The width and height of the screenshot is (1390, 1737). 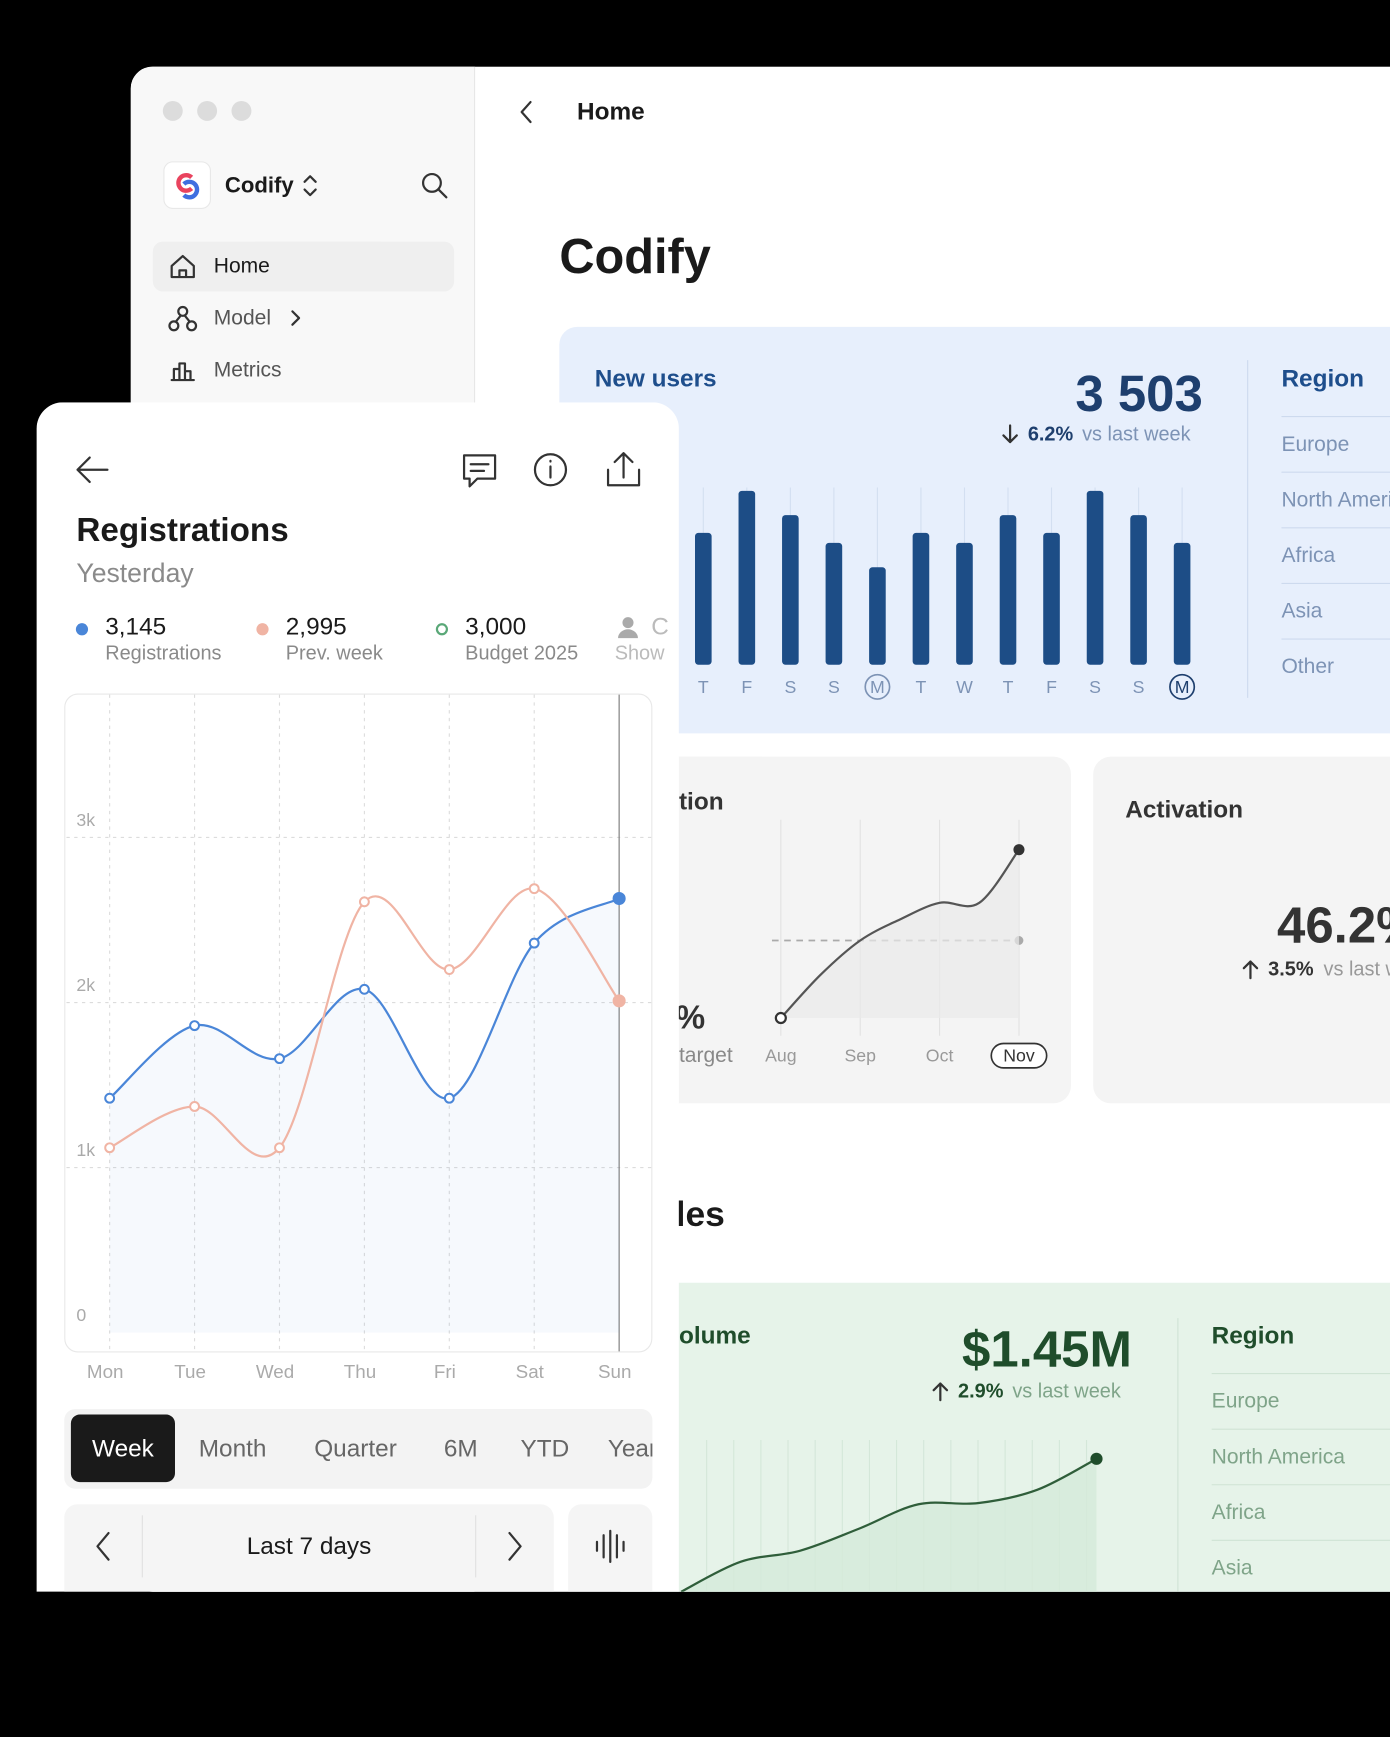 I want to click on y-tick-label: 3k, so click(x=85, y=820).